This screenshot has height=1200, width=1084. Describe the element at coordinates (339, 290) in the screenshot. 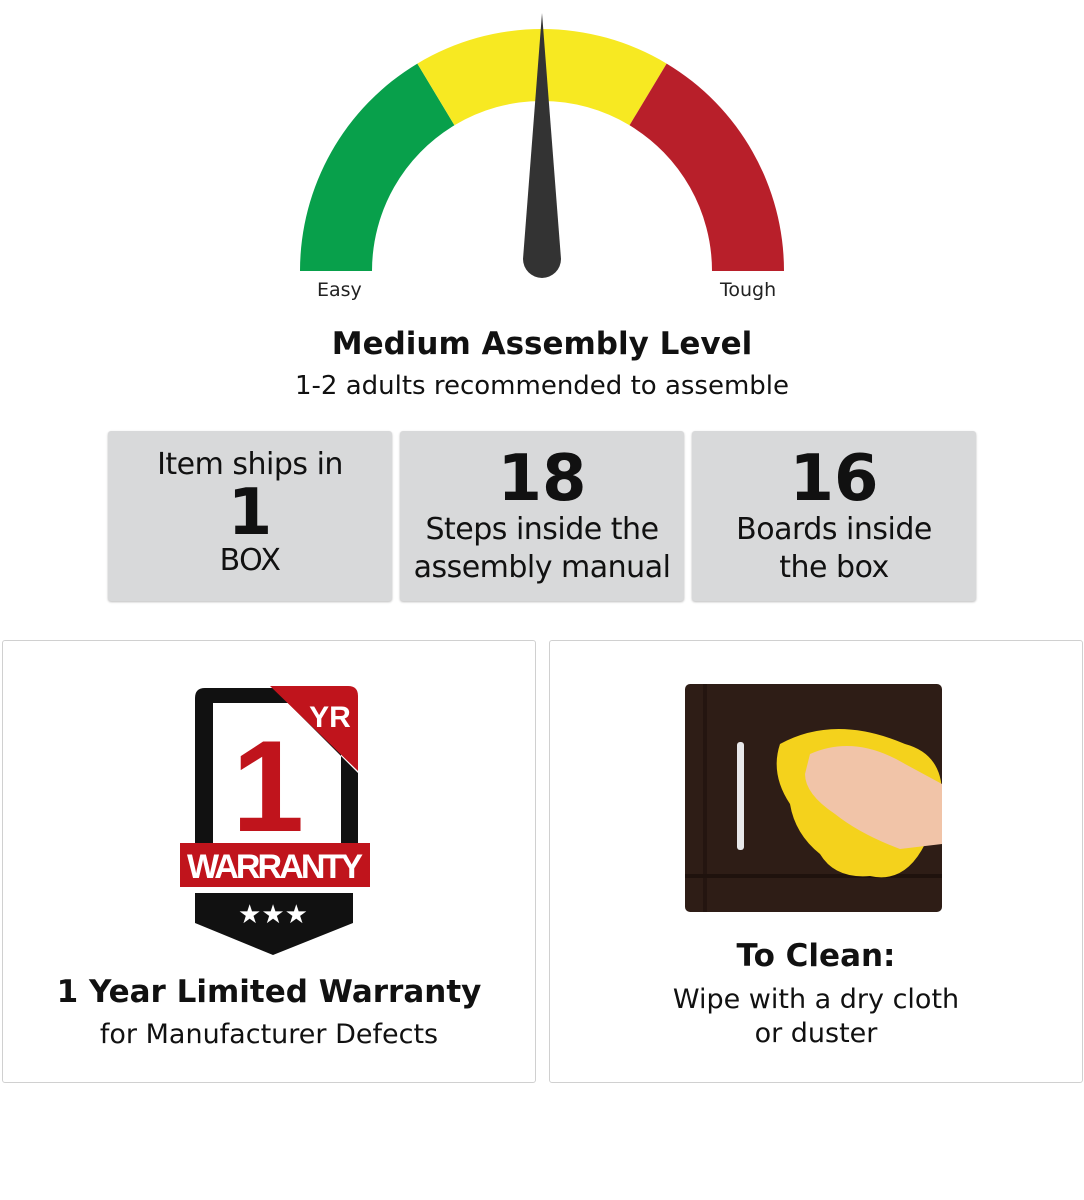

I see `gauge-easy-label: Easy` at that location.